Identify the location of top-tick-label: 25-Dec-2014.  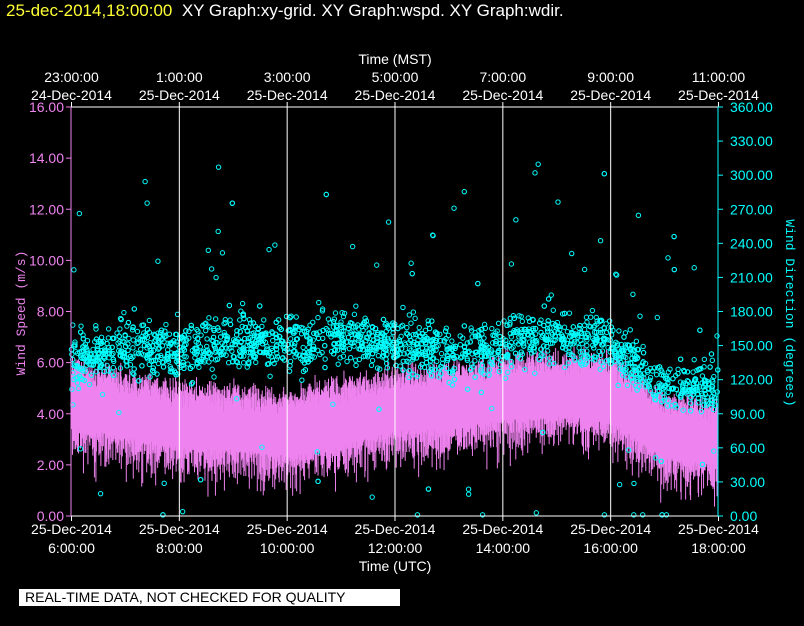
(287, 95).